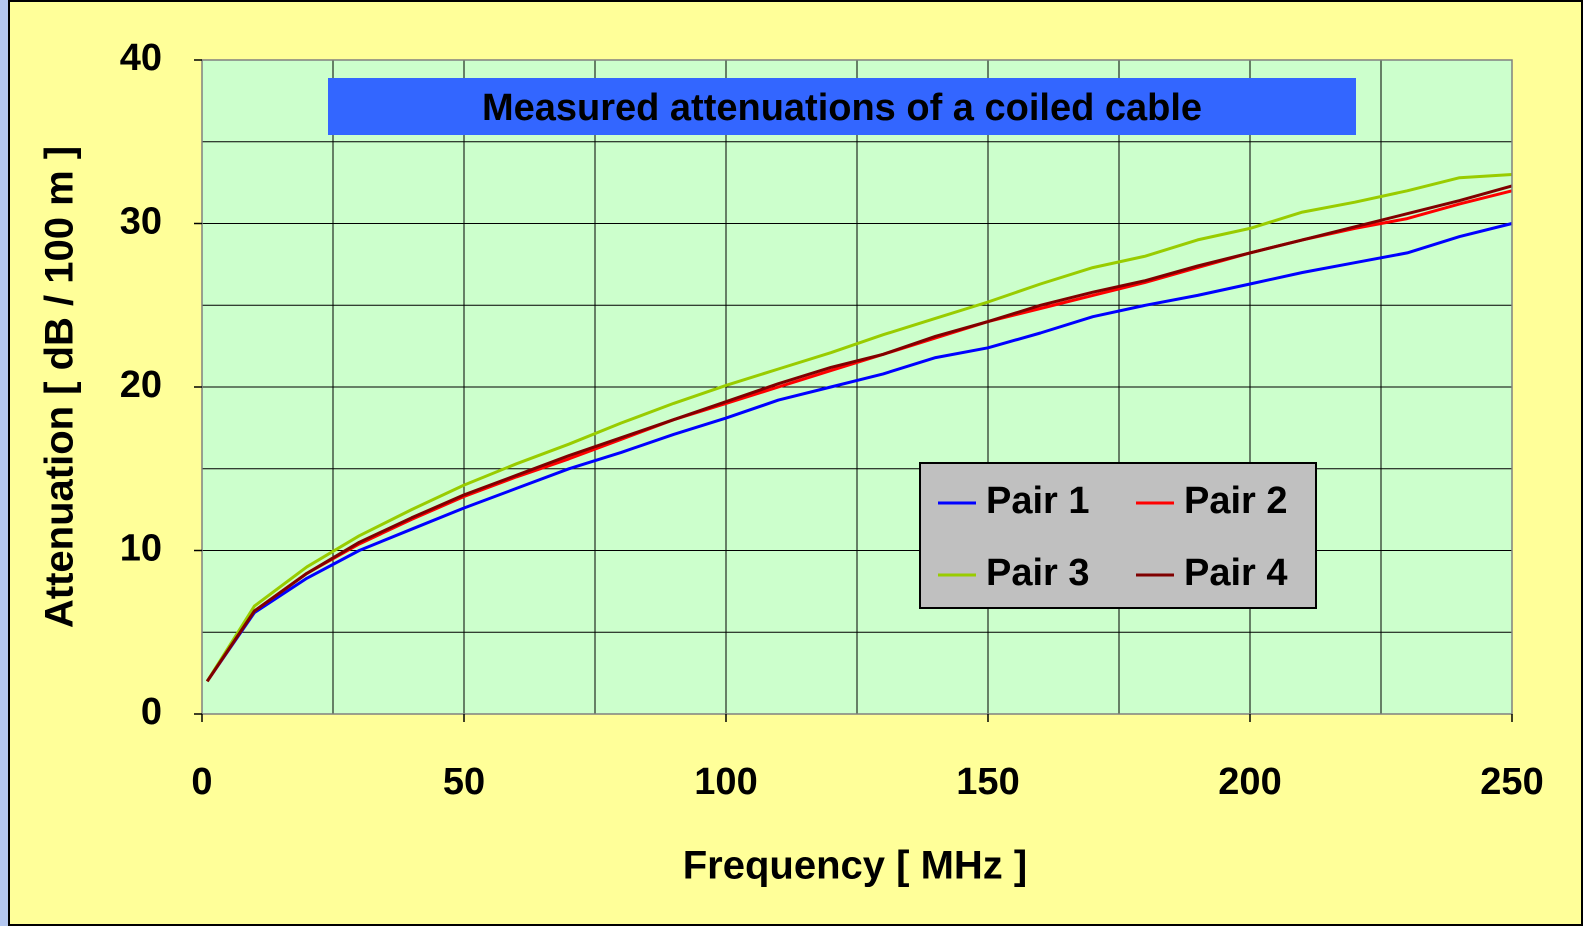 Image resolution: width=1583 pixels, height=926 pixels. What do you see at coordinates (464, 782) in the screenshot?
I see `x-tick-label: 50` at bounding box center [464, 782].